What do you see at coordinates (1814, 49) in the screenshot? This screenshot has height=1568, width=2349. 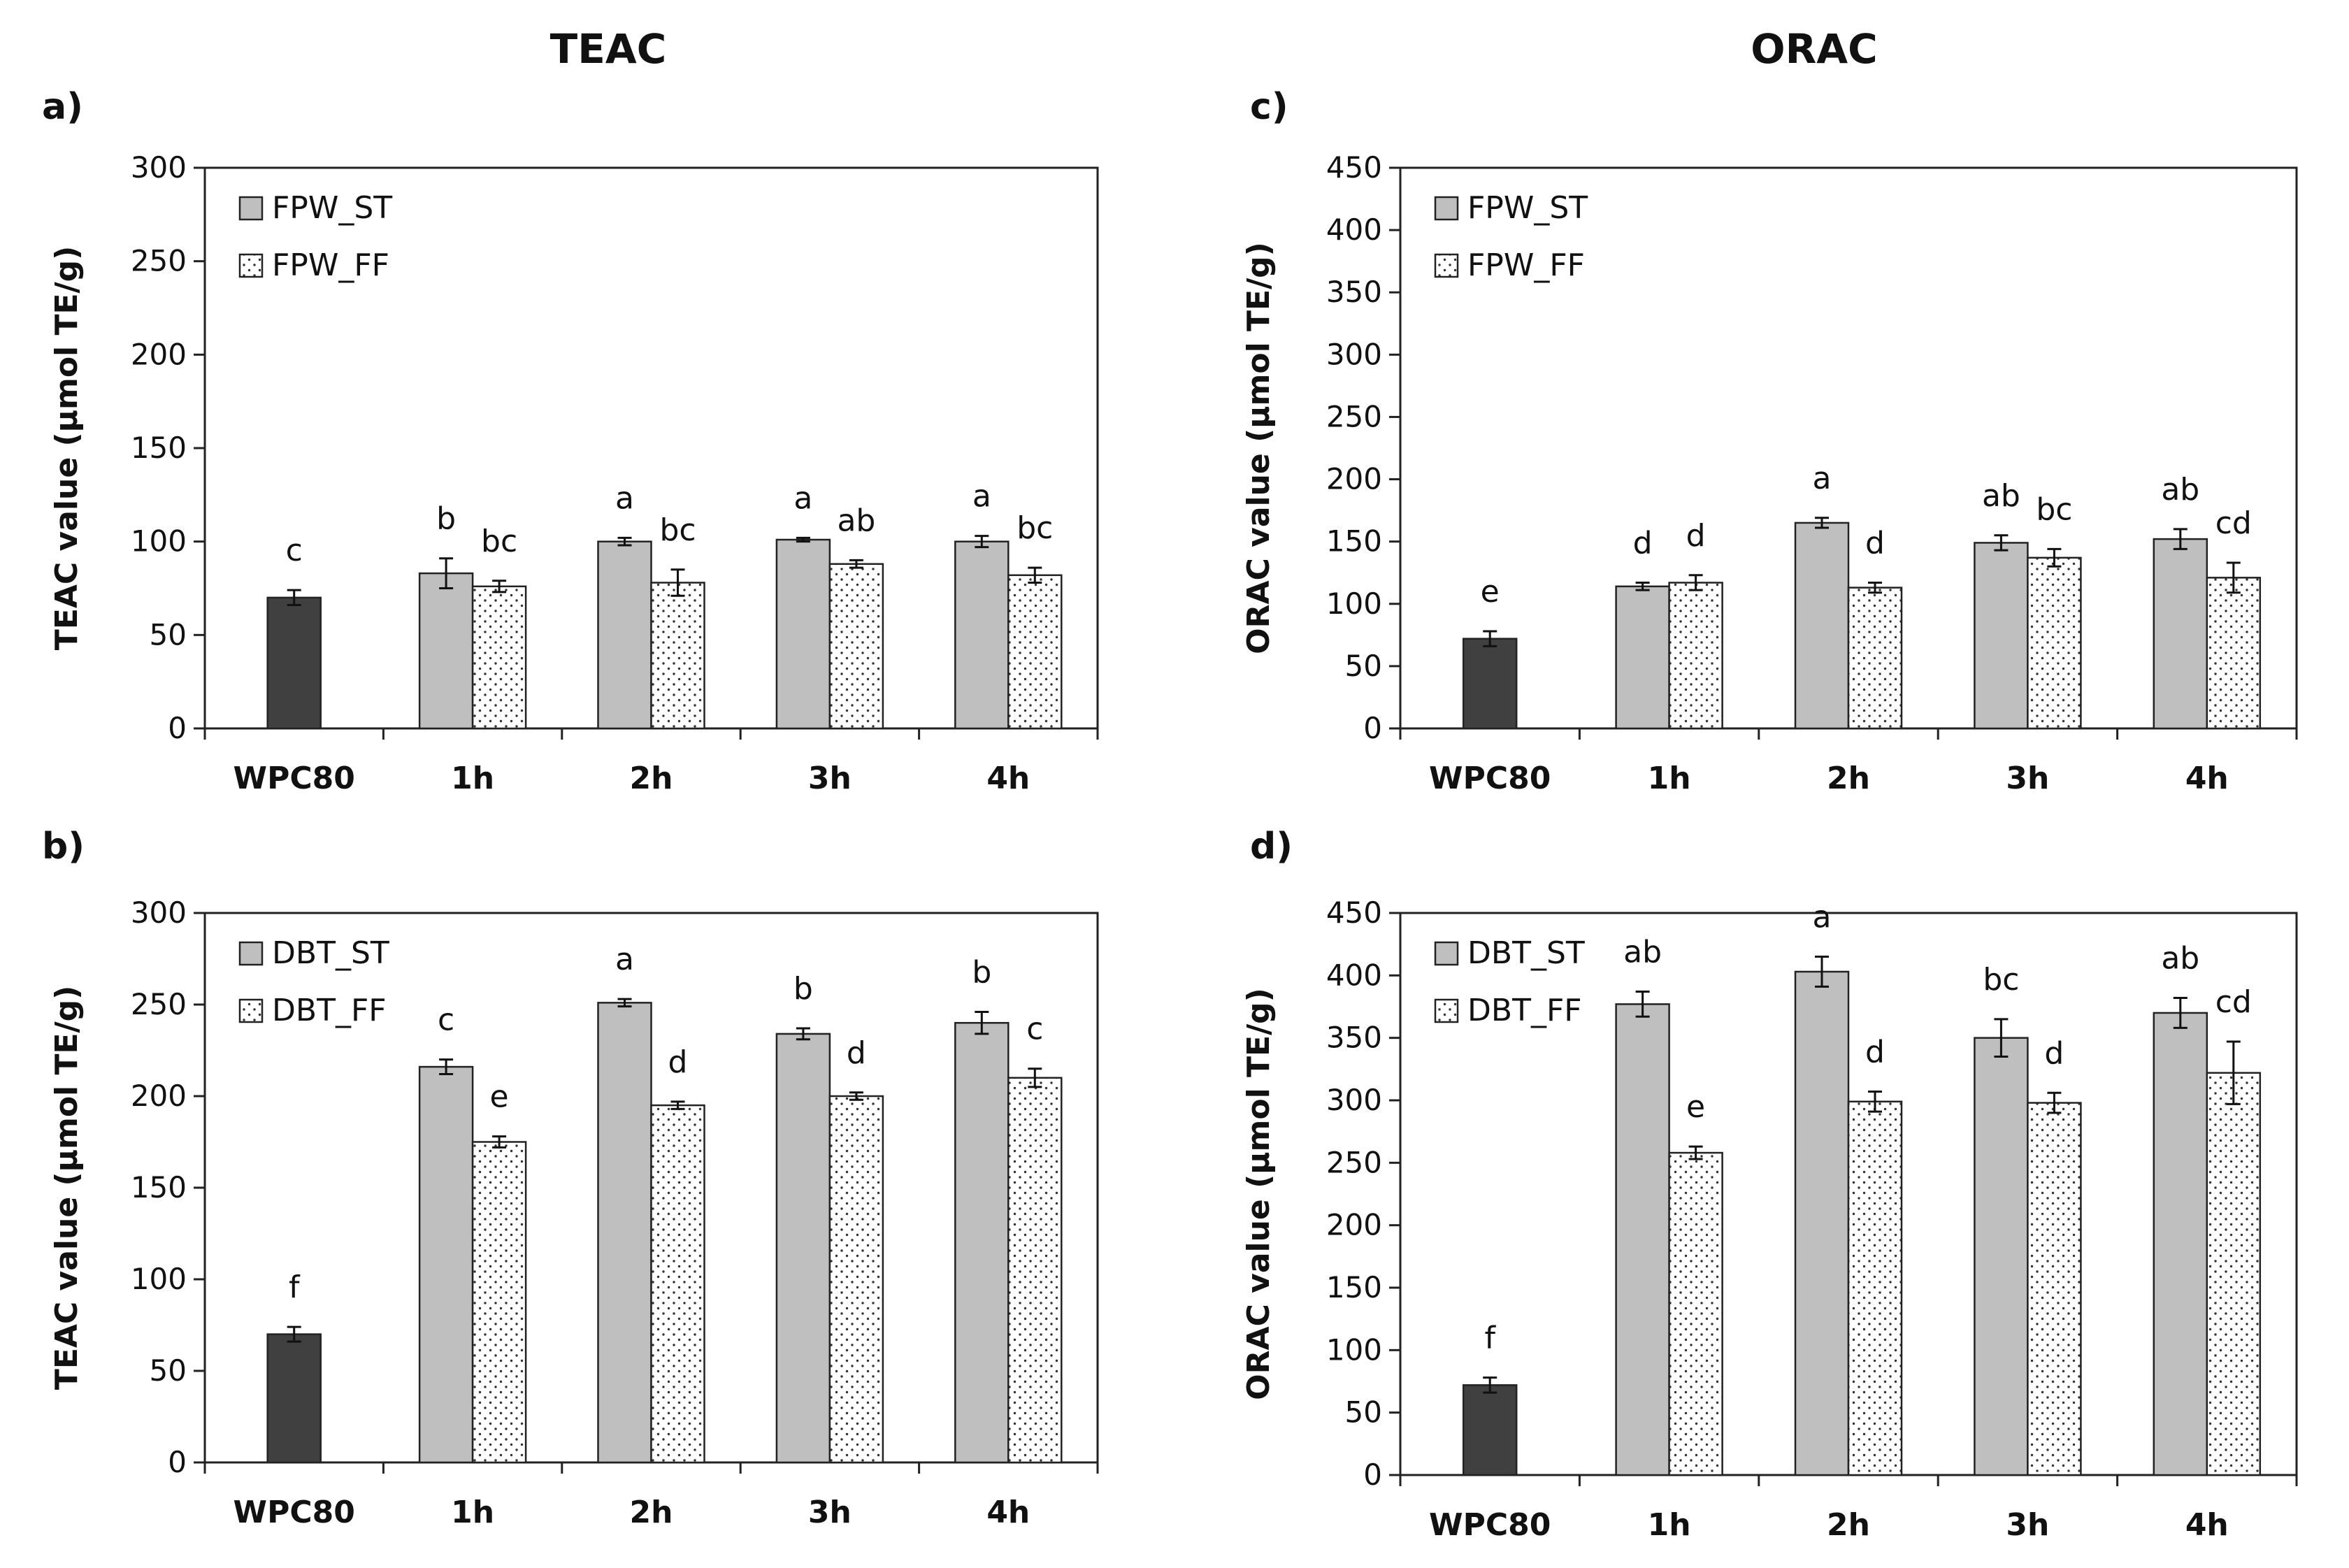 I see `column-title-orac: ORAC` at bounding box center [1814, 49].